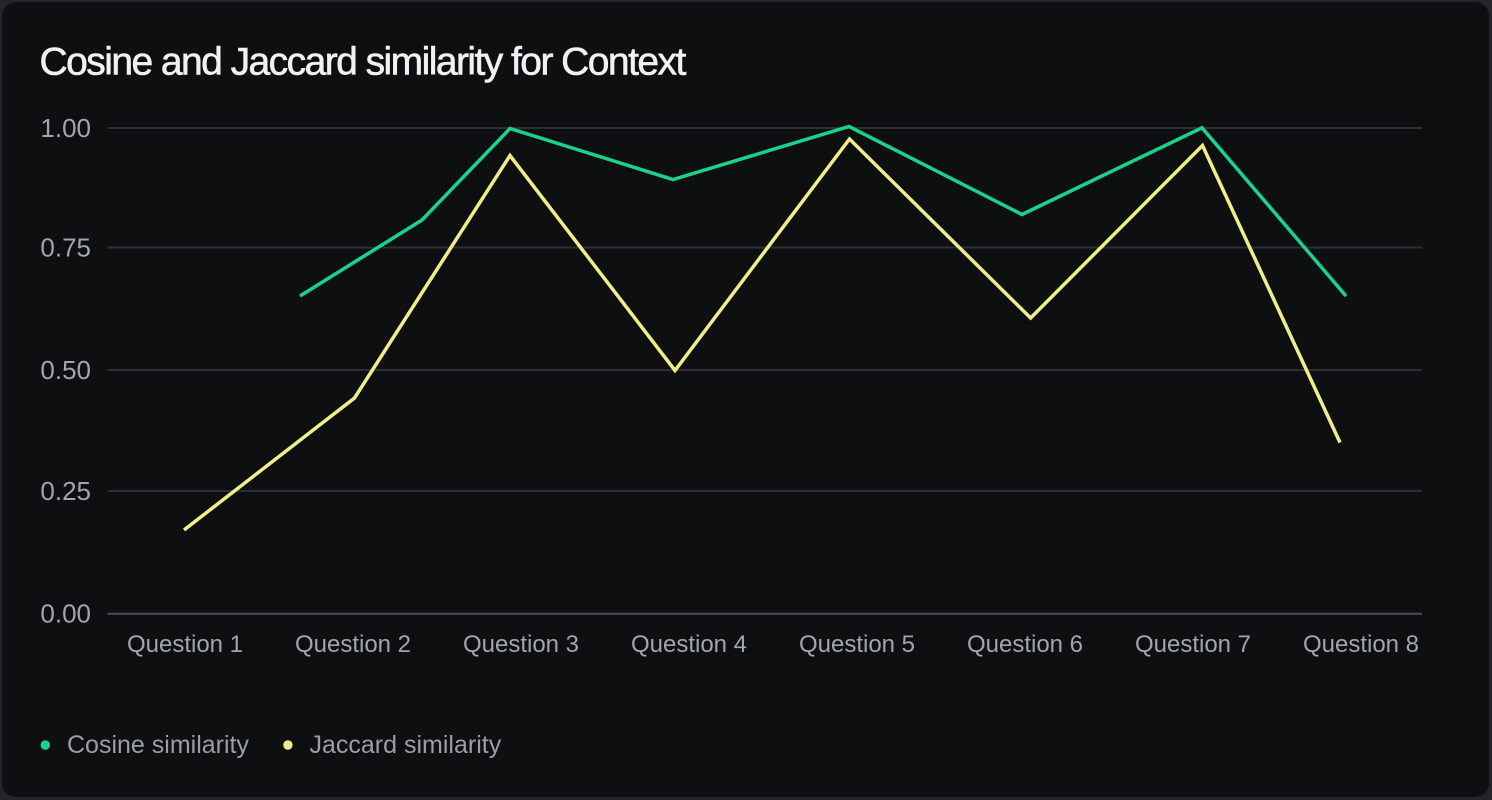 The height and width of the screenshot is (800, 1492). What do you see at coordinates (1361, 644) in the screenshot?
I see `svg-text: Question 8` at bounding box center [1361, 644].